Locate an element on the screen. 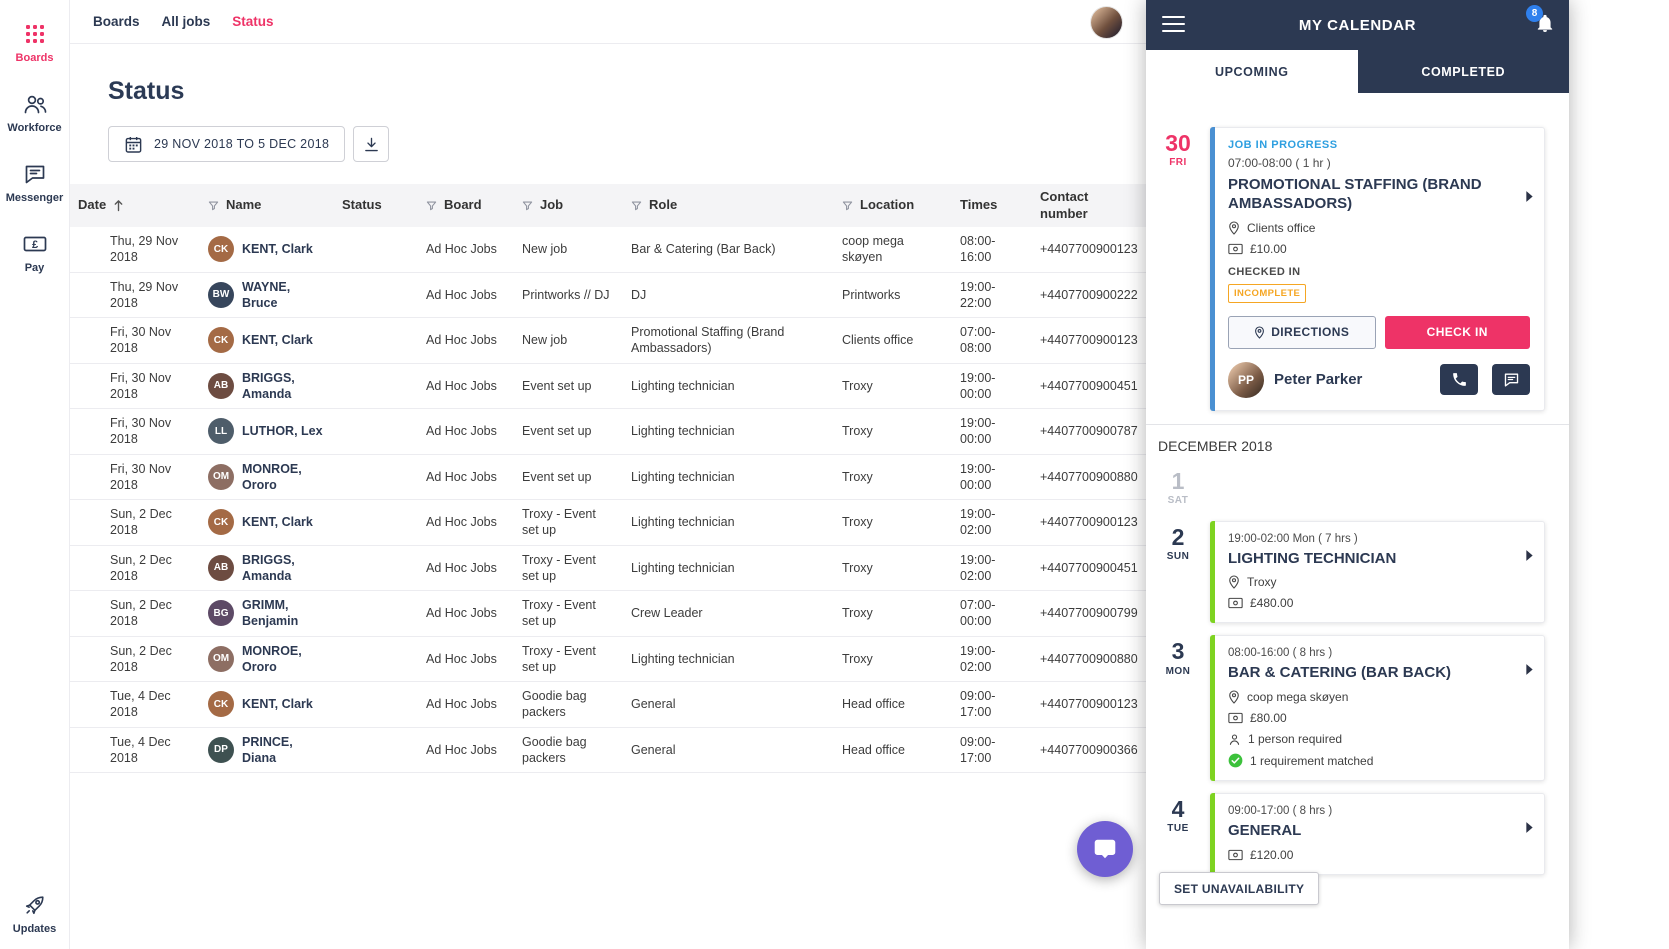  row-avatar: AB is located at coordinates (221, 385).